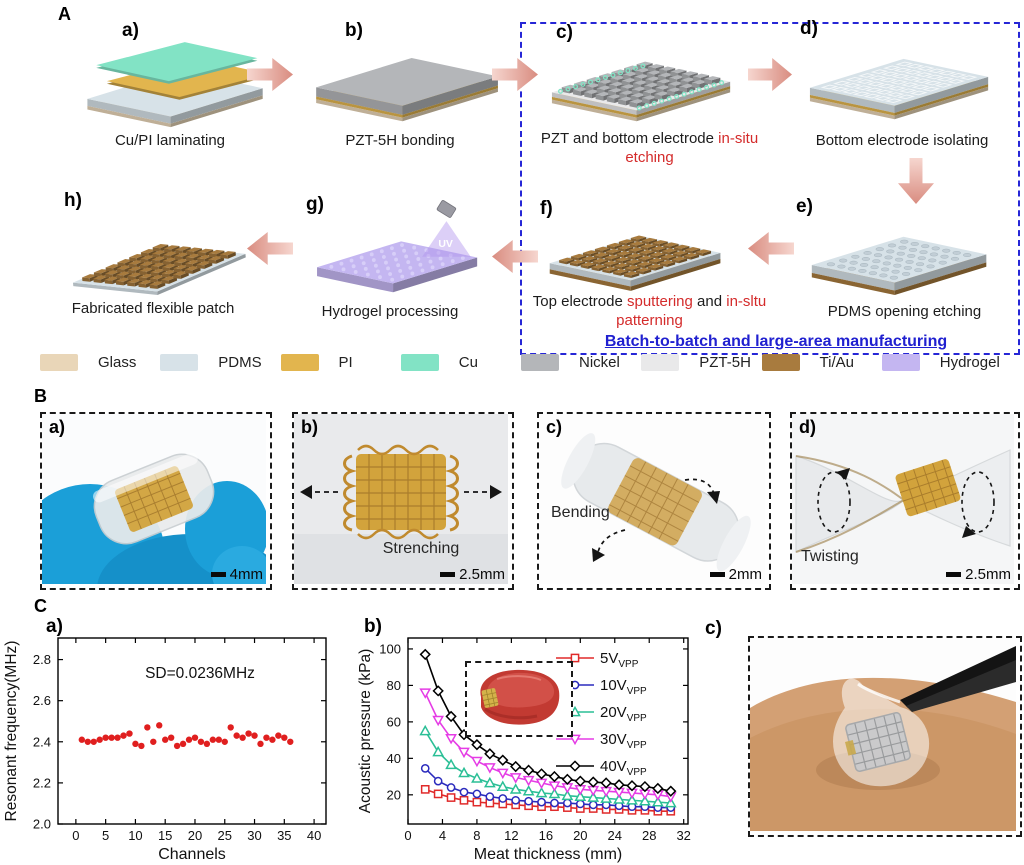 The height and width of the screenshot is (865, 1024). I want to click on scalebar-b: 2.5mm, so click(472, 574).